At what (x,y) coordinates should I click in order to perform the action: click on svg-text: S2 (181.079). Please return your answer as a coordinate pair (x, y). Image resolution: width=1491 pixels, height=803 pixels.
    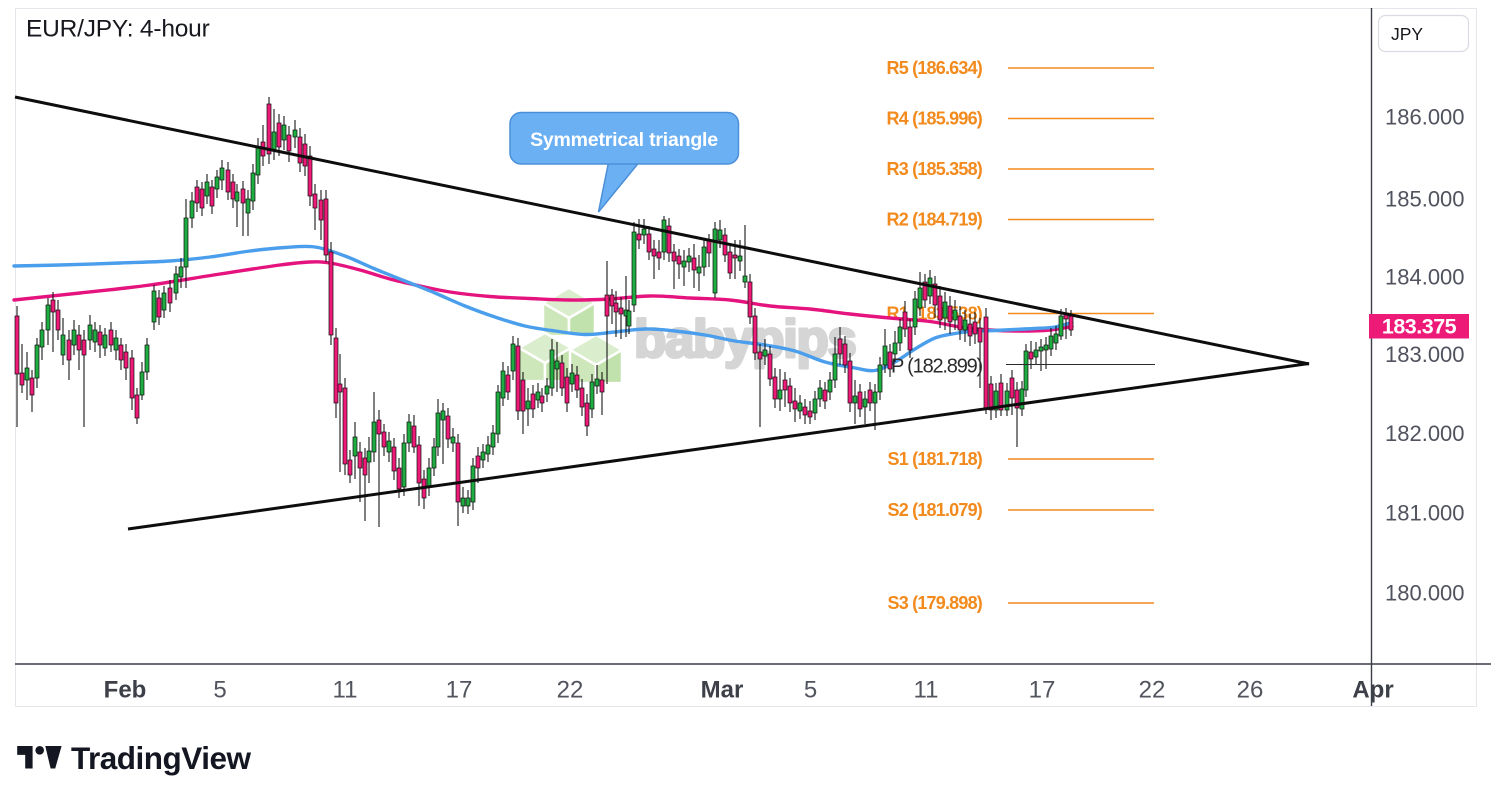
    Looking at the image, I should click on (935, 510).